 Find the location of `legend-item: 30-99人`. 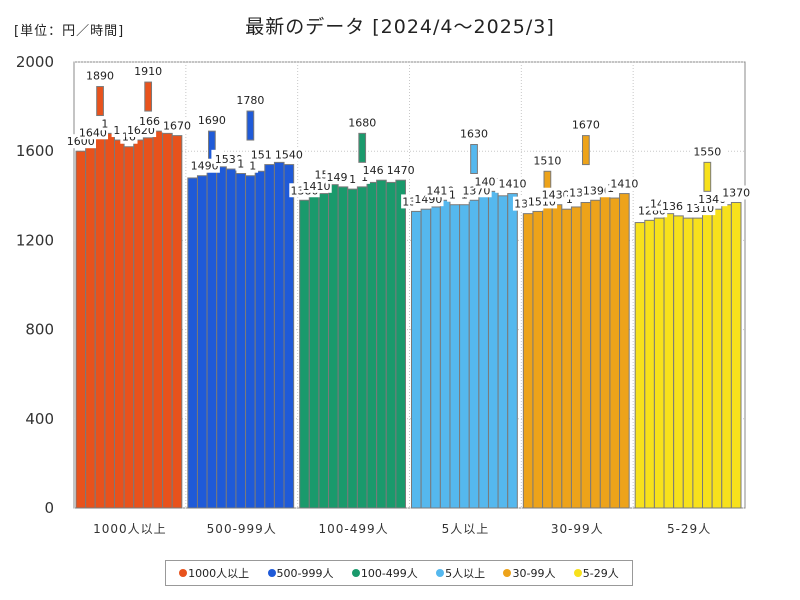

legend-item: 30-99人 is located at coordinates (529, 573).